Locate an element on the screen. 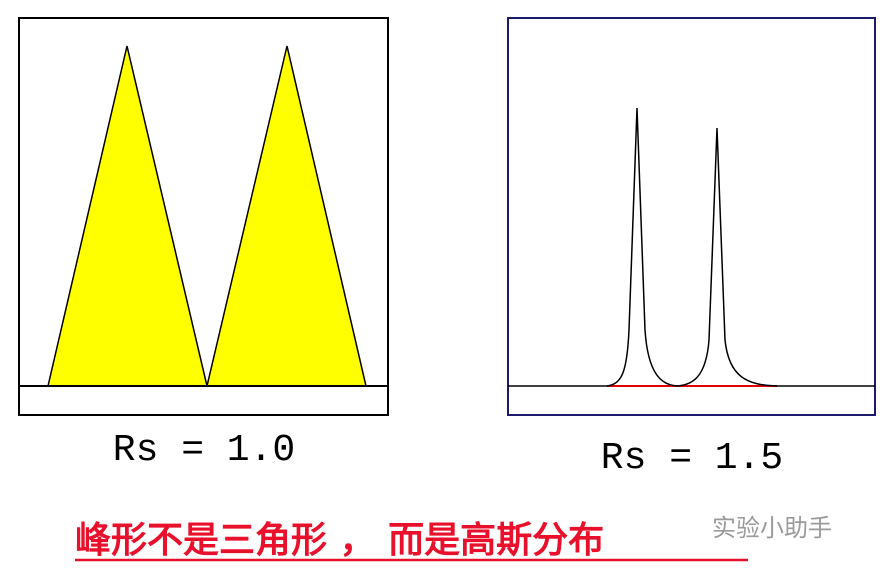 Image resolution: width=886 pixels, height=572 pixels. gaussian-peaks is located at coordinates (692, 247).